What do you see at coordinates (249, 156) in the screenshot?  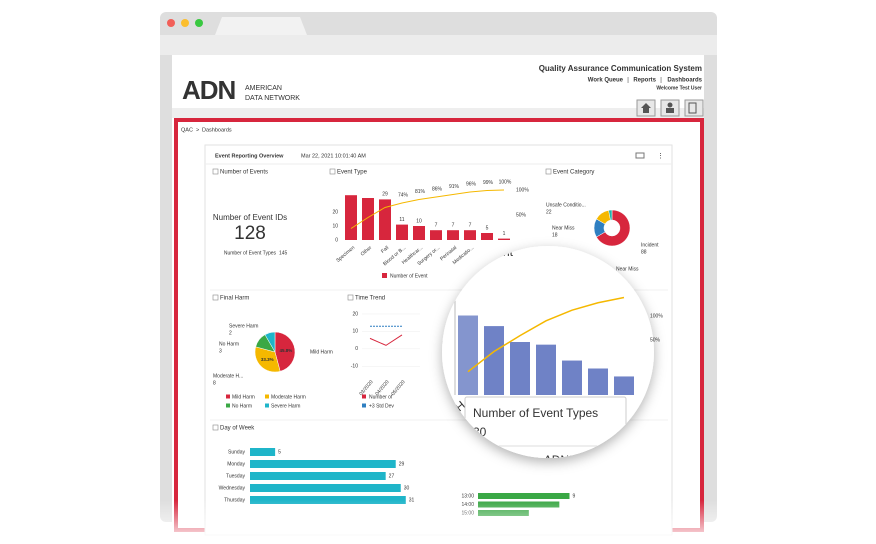 I see `dashboard-title: Event Reporting Overview` at bounding box center [249, 156].